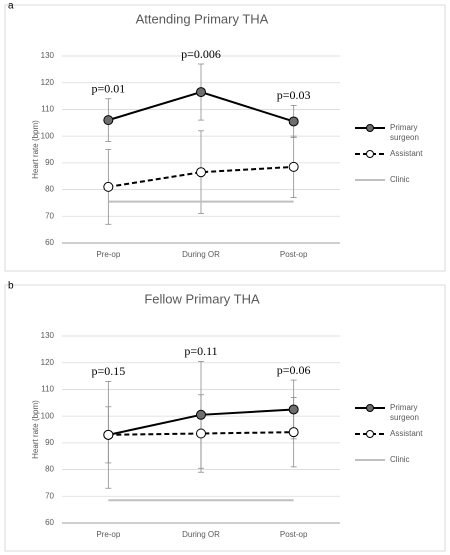  What do you see at coordinates (201, 54) in the screenshot?
I see `annotation: p=0.006` at bounding box center [201, 54].